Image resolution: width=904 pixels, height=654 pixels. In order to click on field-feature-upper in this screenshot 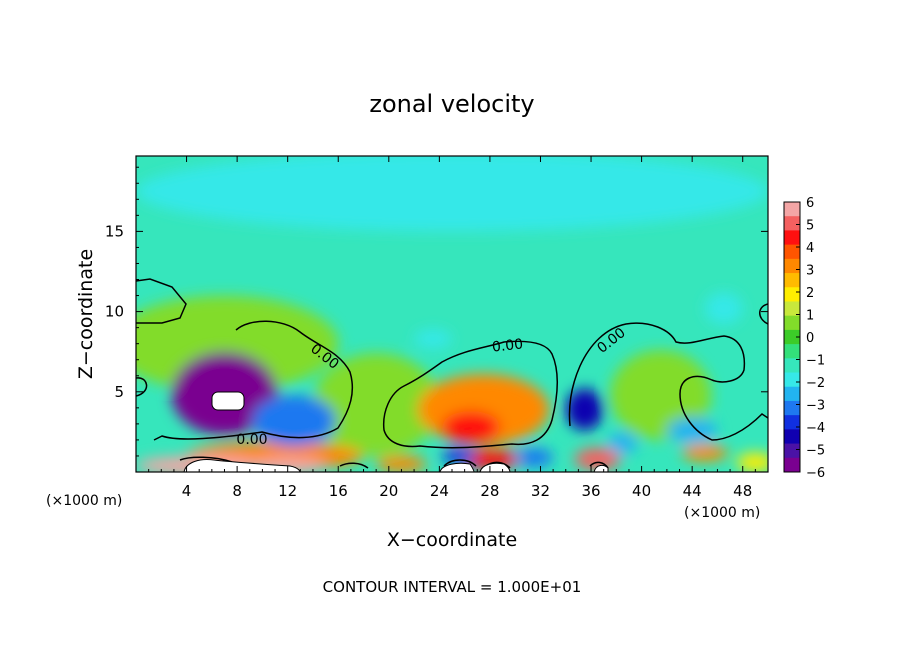, I will do `click(452, 194)`.